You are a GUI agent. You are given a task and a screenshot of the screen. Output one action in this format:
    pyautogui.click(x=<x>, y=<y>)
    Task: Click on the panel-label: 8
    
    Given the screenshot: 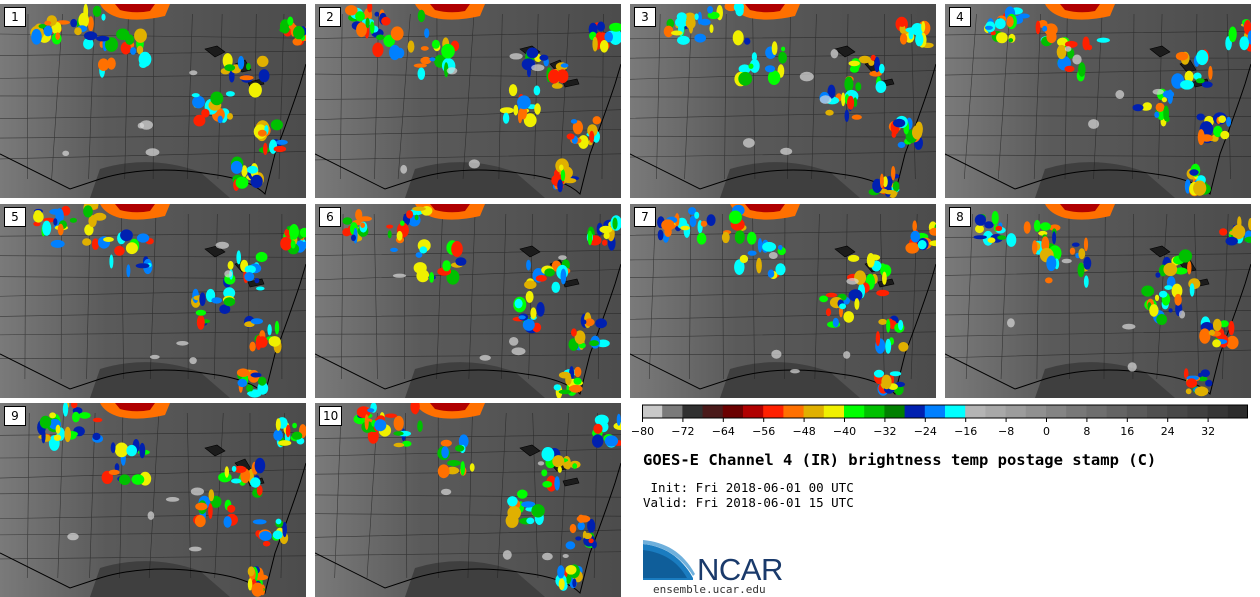 What is the action you would take?
    pyautogui.click(x=960, y=217)
    